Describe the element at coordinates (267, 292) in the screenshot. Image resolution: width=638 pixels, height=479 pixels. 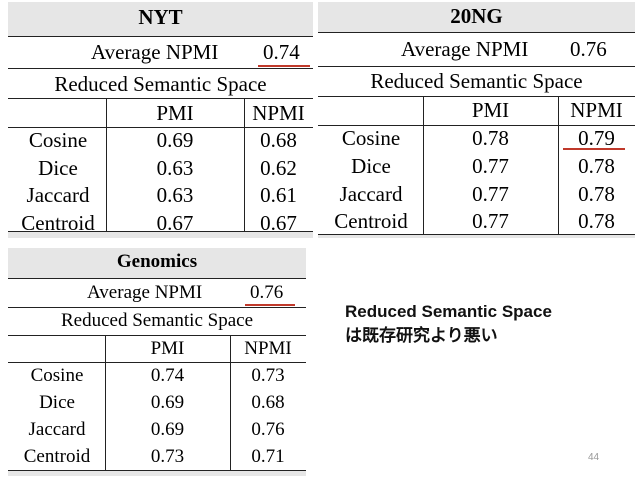
I see `genomics-avg-value: 0.76` at that location.